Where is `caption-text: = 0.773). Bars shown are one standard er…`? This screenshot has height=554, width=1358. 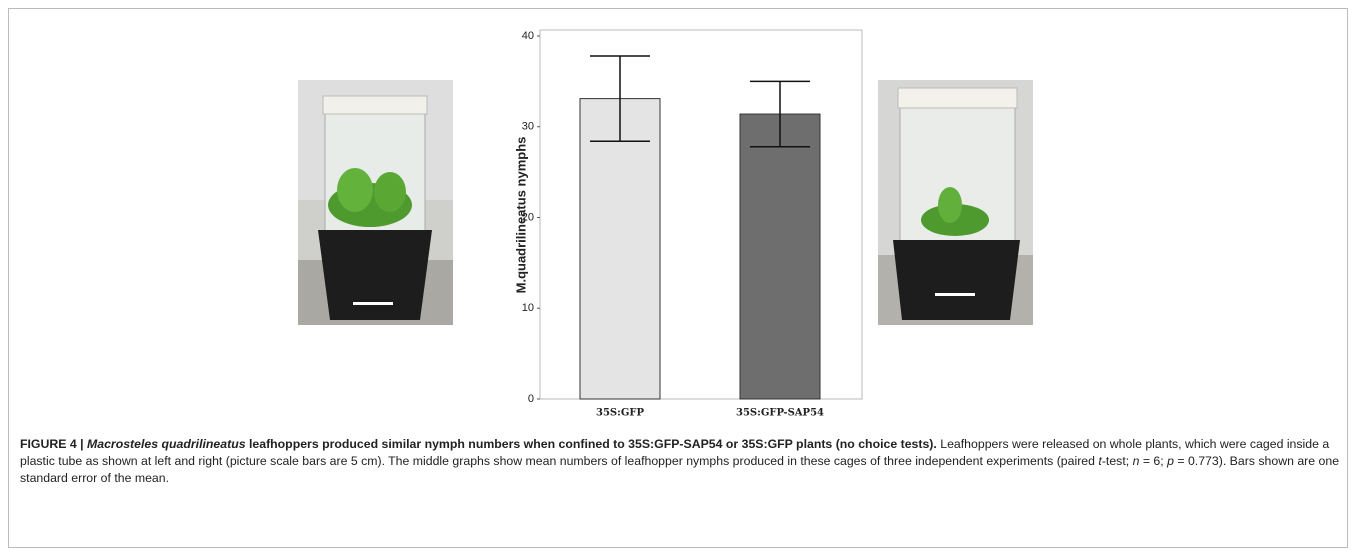 caption-text: = 0.773). Bars shown are one standard er… is located at coordinates (680, 469).